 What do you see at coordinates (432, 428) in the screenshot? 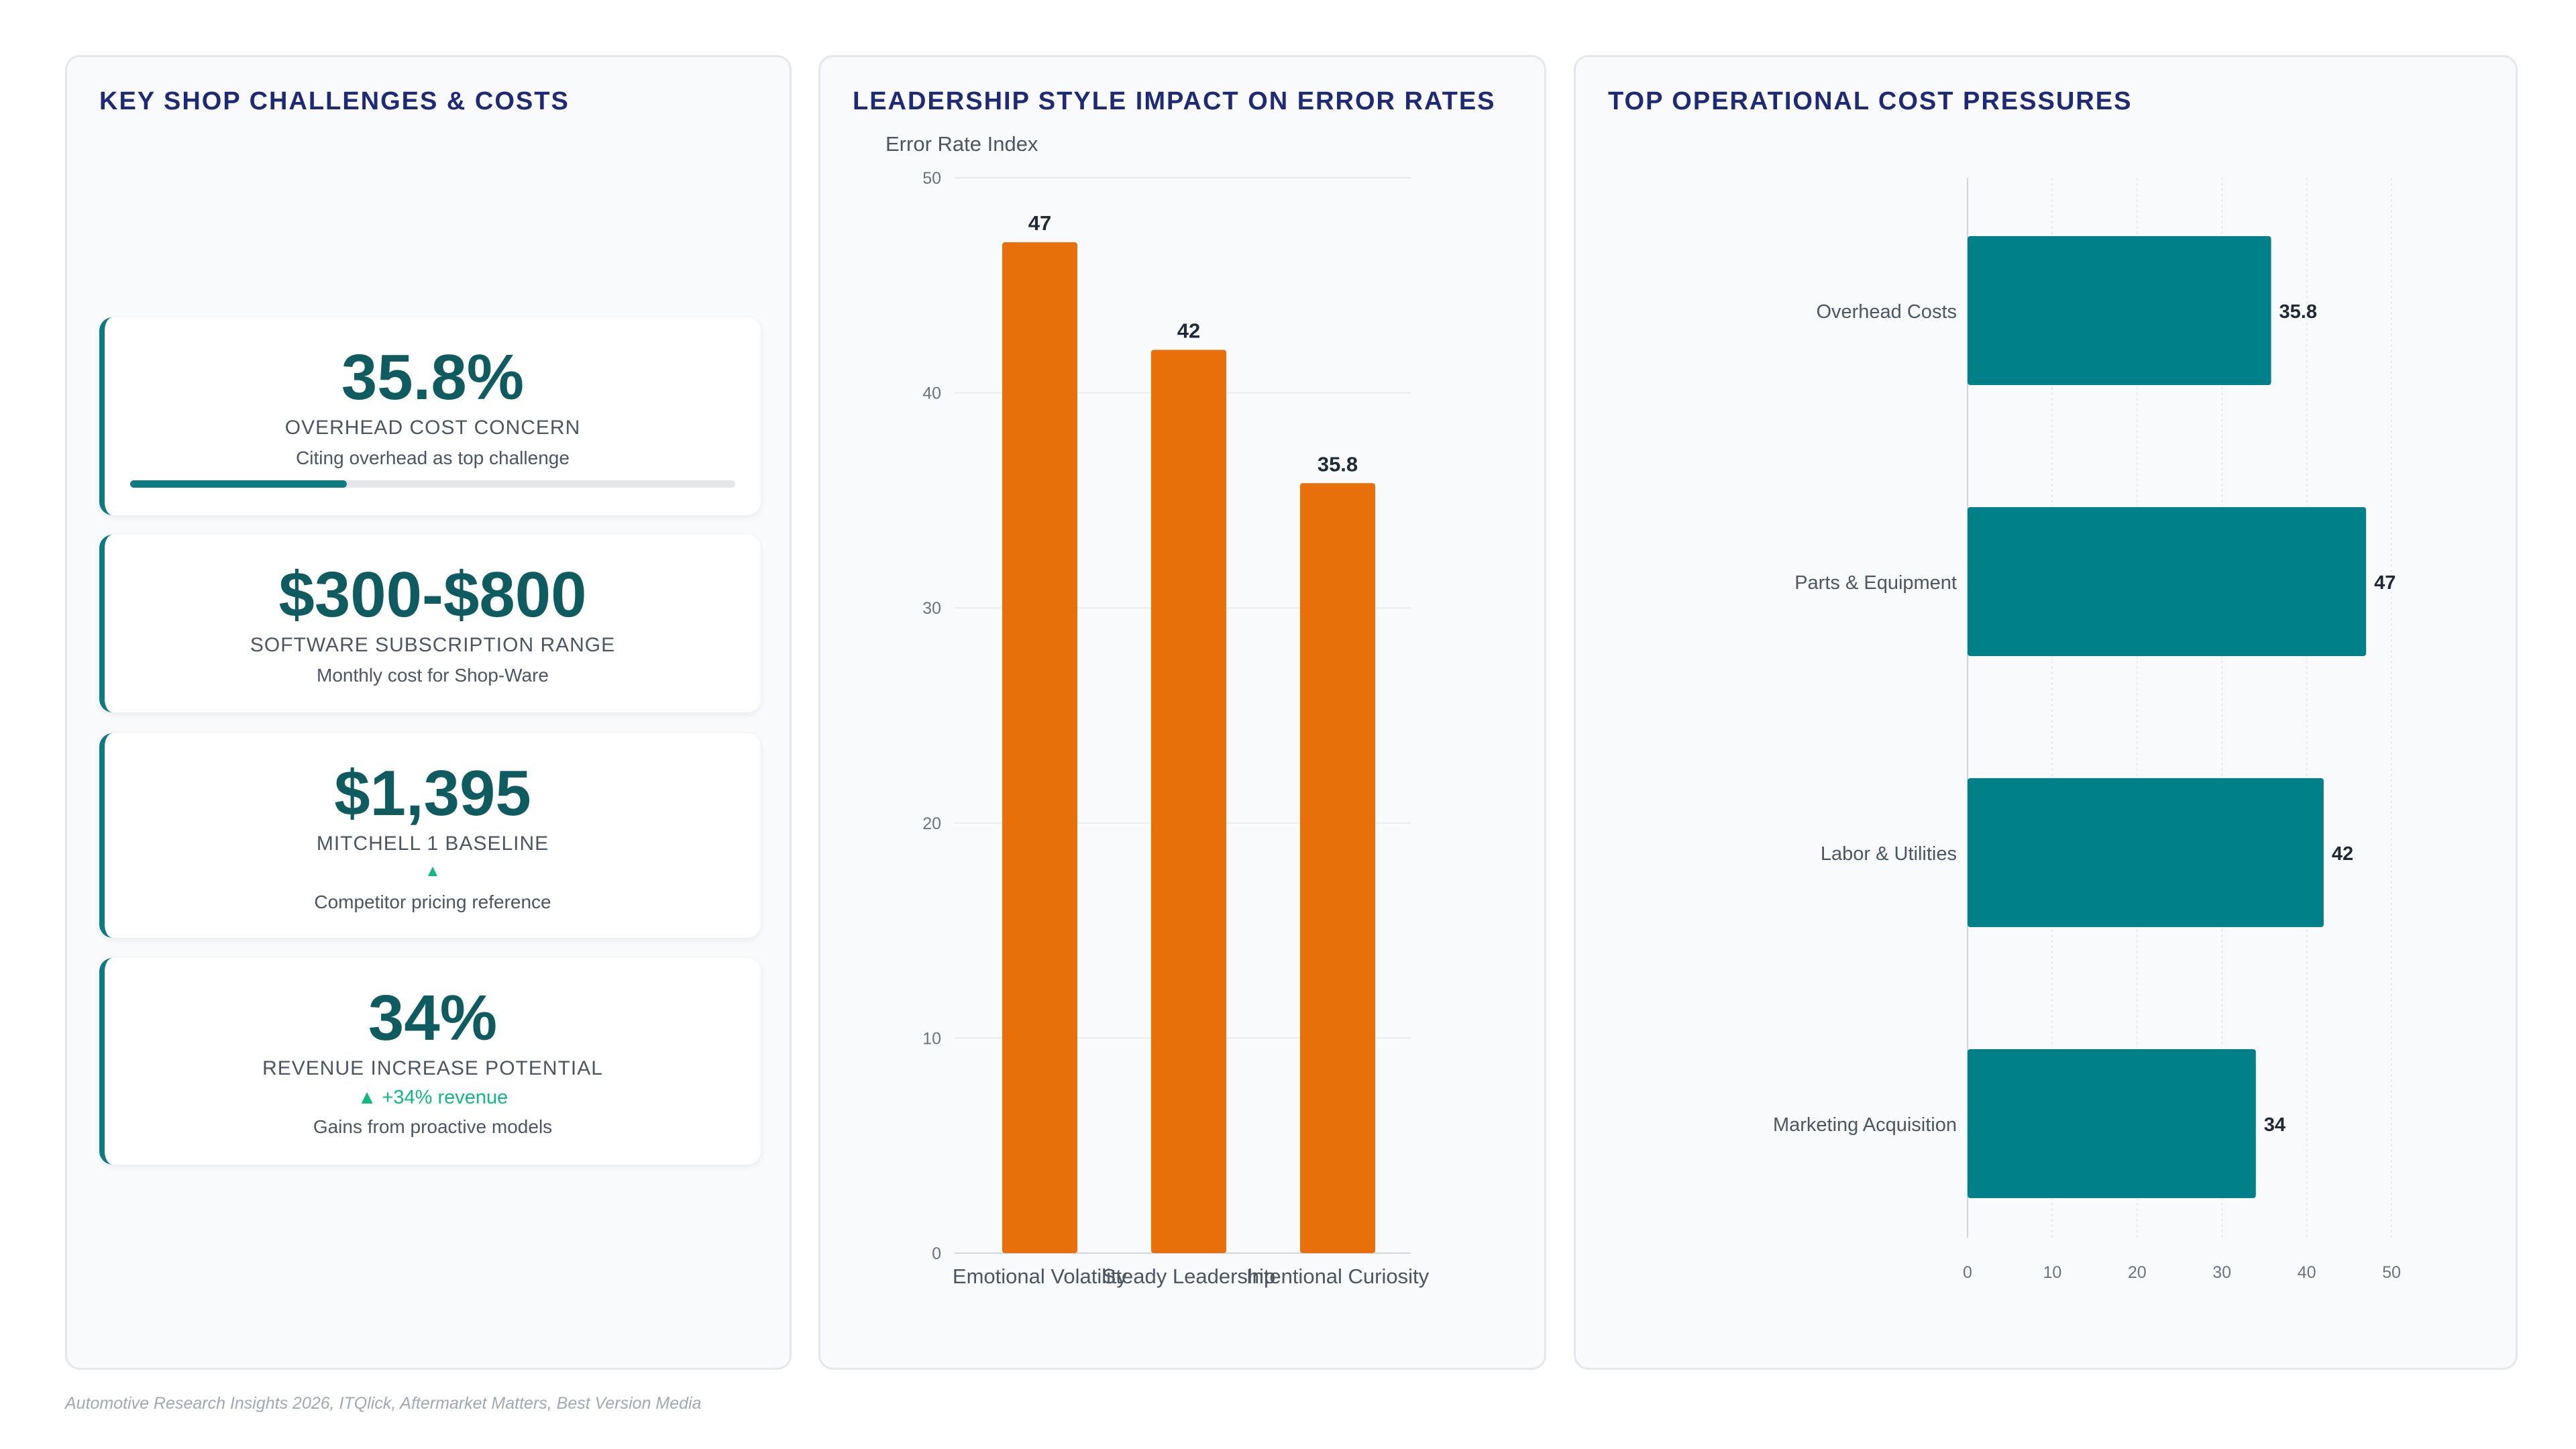
I see `kpi-label: OVERHEAD COST CONCERN` at bounding box center [432, 428].